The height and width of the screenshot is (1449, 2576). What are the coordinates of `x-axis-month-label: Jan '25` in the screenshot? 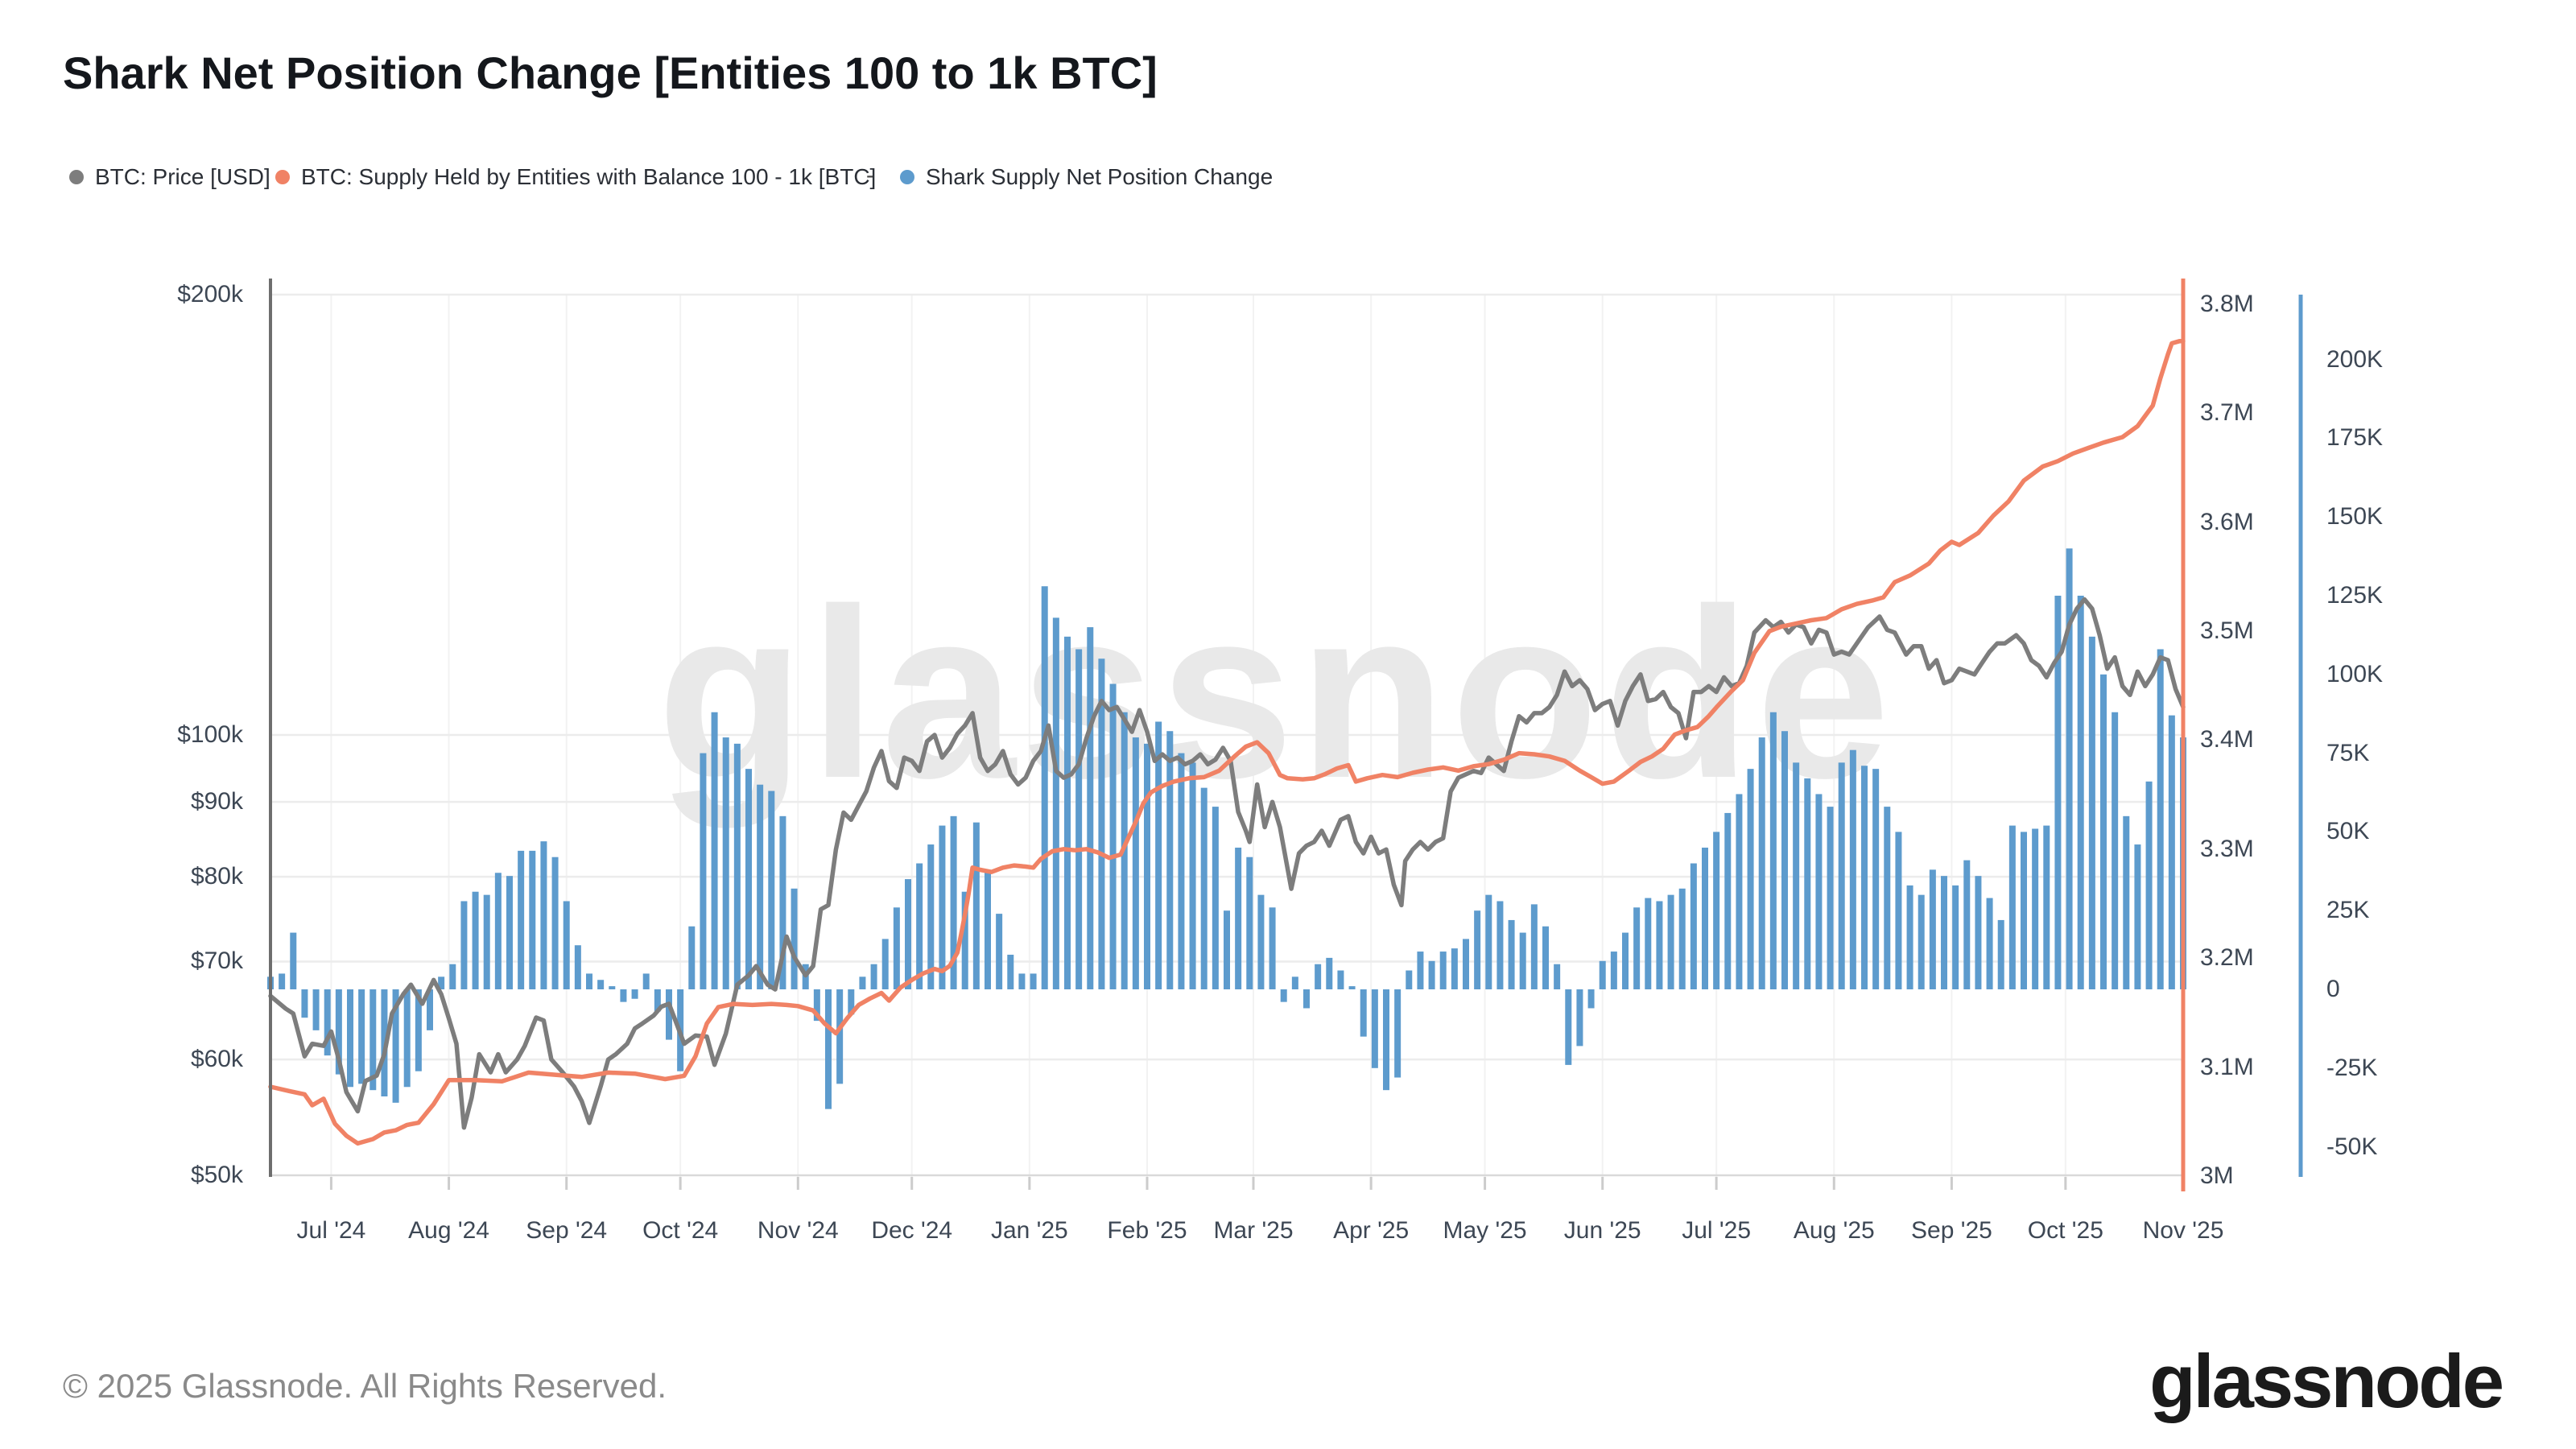 It's located at (1029, 1230).